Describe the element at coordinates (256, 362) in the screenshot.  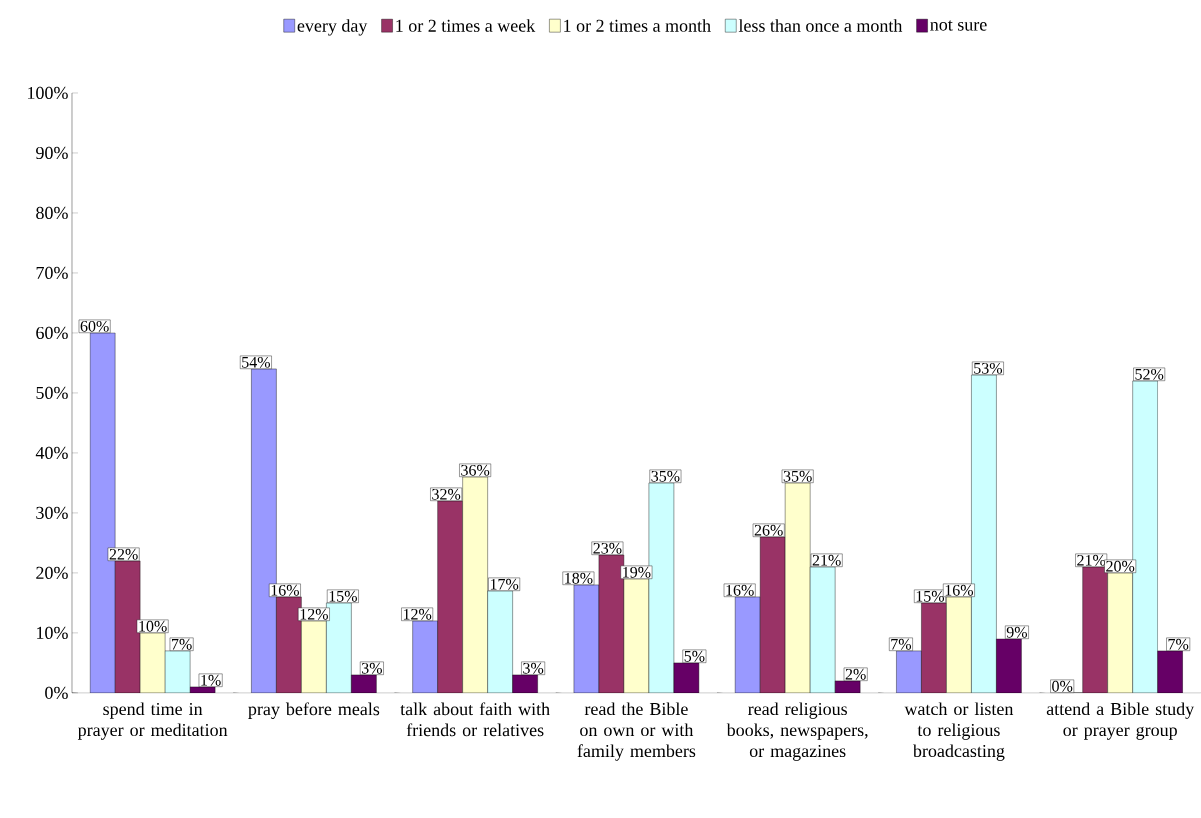
I see `data-label: 54%` at that location.